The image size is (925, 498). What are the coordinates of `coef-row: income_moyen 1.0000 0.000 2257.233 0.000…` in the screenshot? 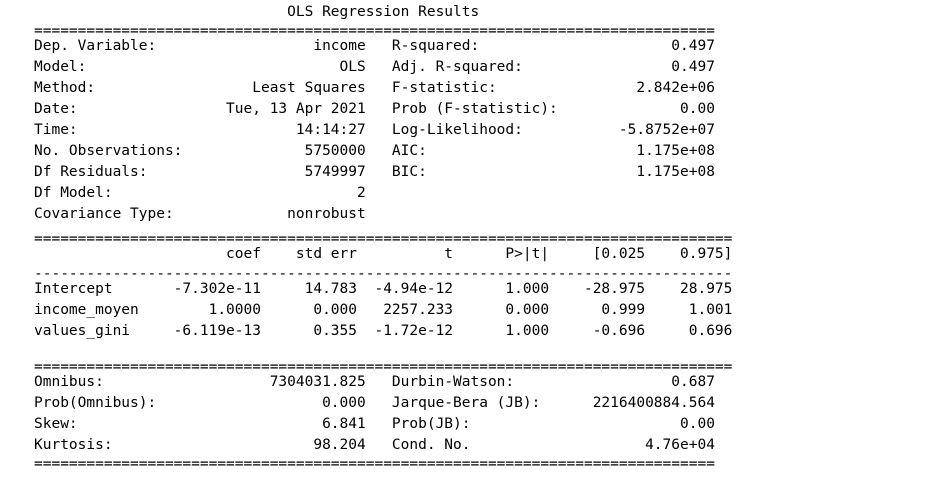 It's located at (383, 310).